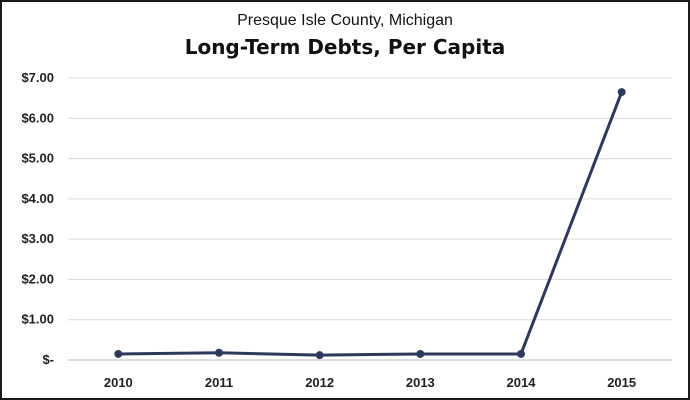 Image resolution: width=690 pixels, height=400 pixels. Describe the element at coordinates (345, 47) in the screenshot. I see `chart-title: Long-Term Debts, Per Capita` at that location.